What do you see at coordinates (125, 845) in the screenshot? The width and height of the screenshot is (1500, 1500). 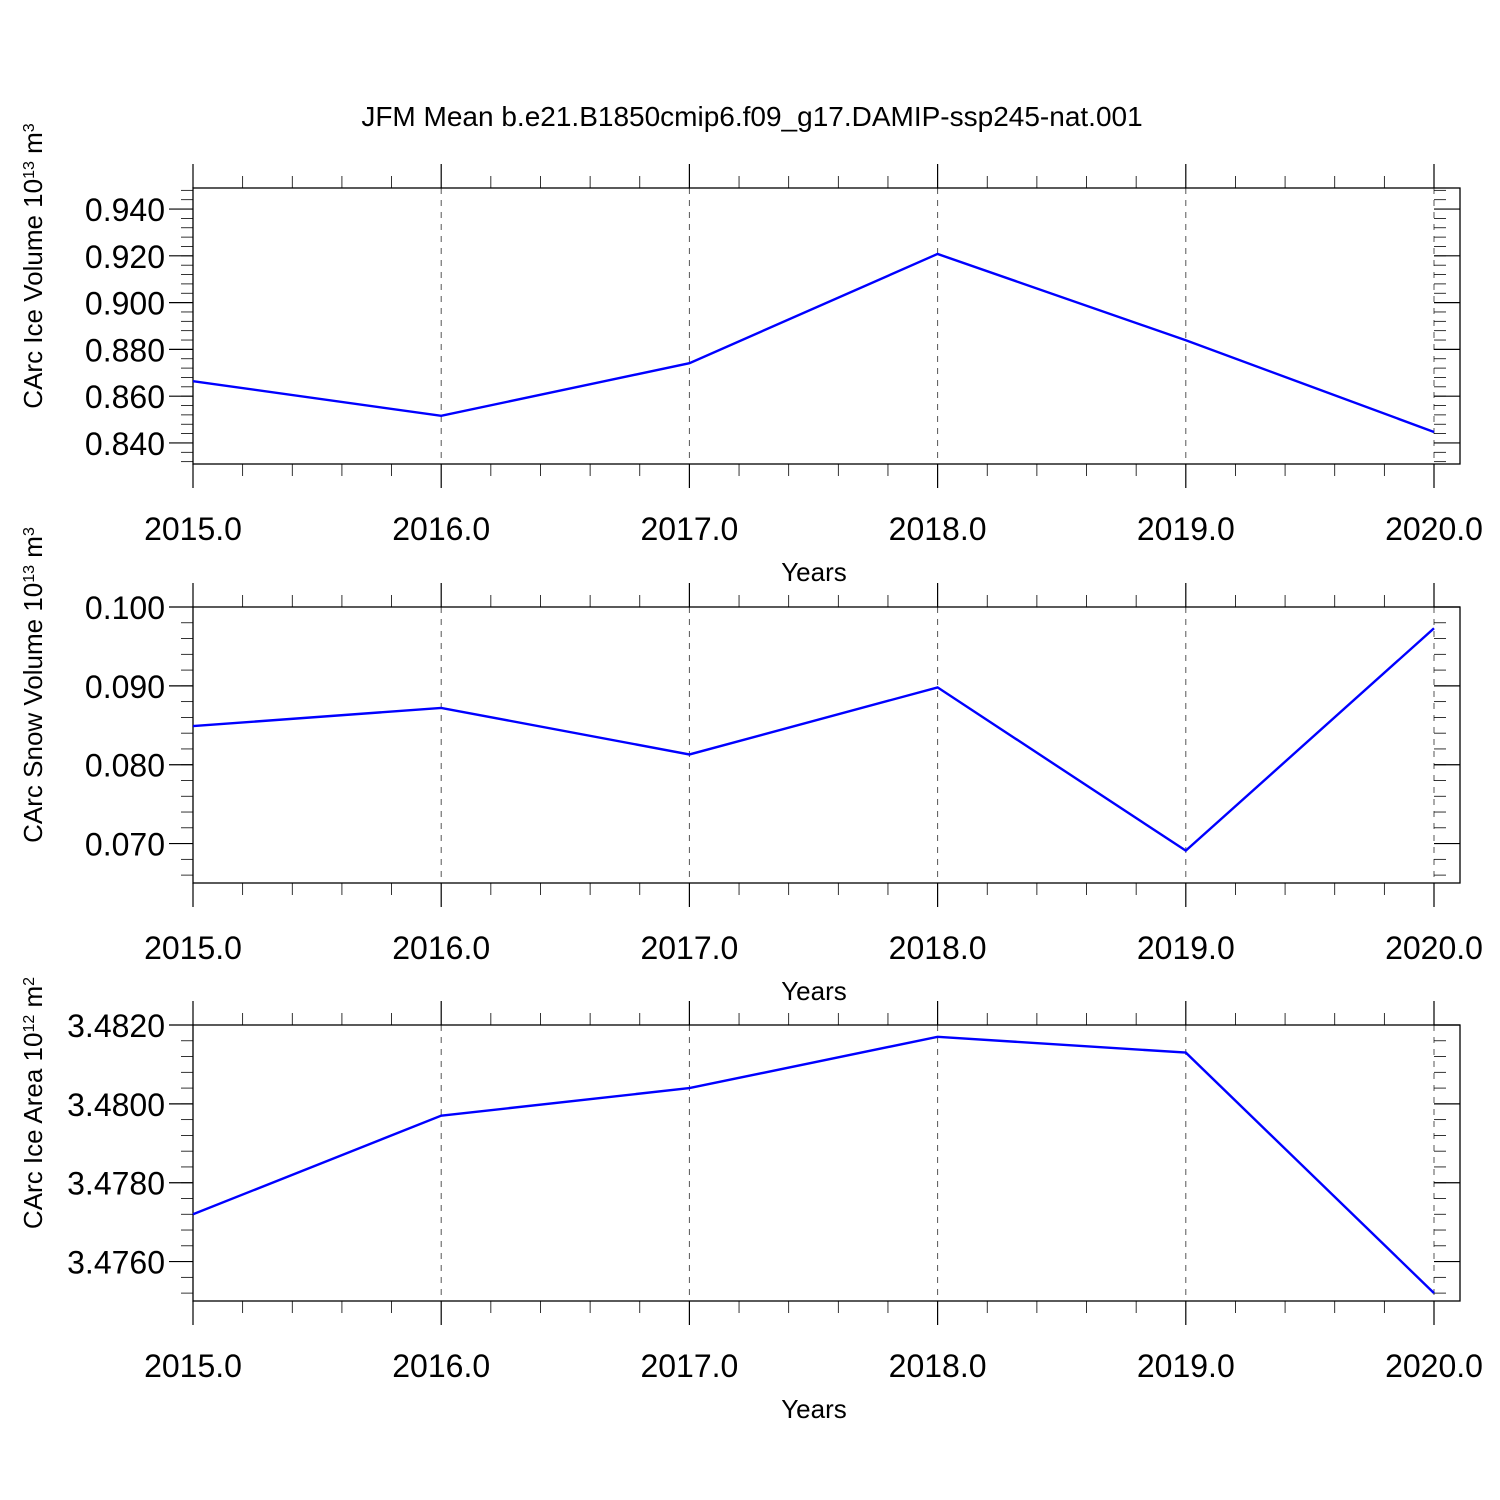 I see `y-tick-label: 0.070` at bounding box center [125, 845].